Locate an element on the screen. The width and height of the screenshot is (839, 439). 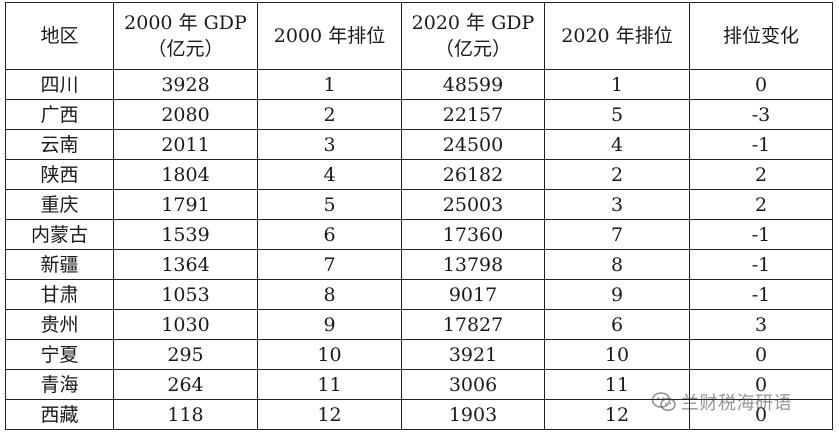
cell-gdp-2000: 2080 is located at coordinates (185, 114).